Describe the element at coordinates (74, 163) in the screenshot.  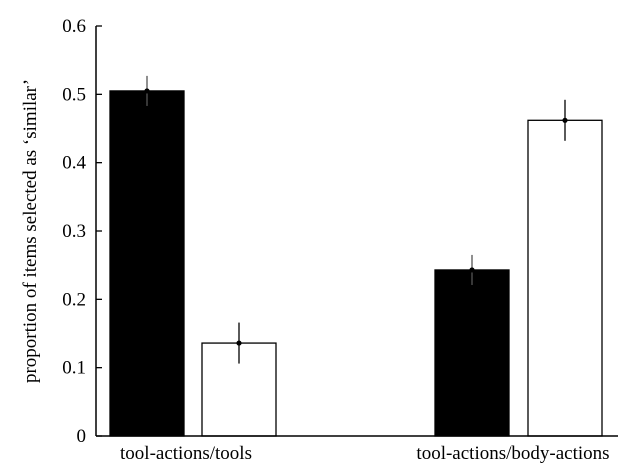
I see `y-tick-label: 0.4` at that location.